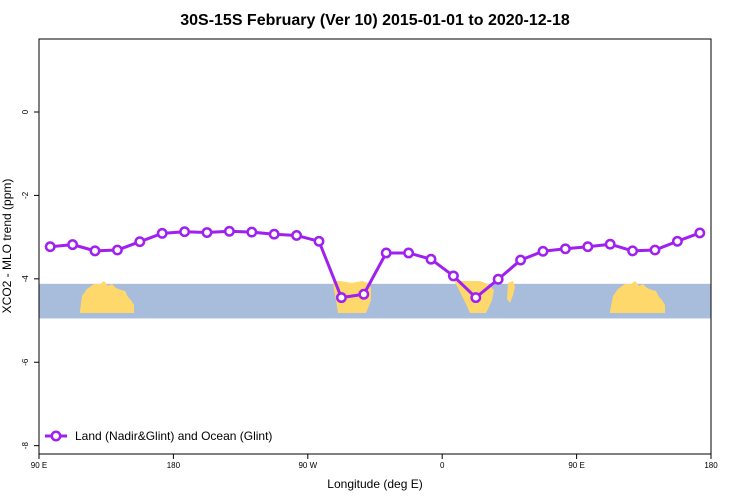 The height and width of the screenshot is (500, 750). I want to click on y-tick-label: -6, so click(25, 362).